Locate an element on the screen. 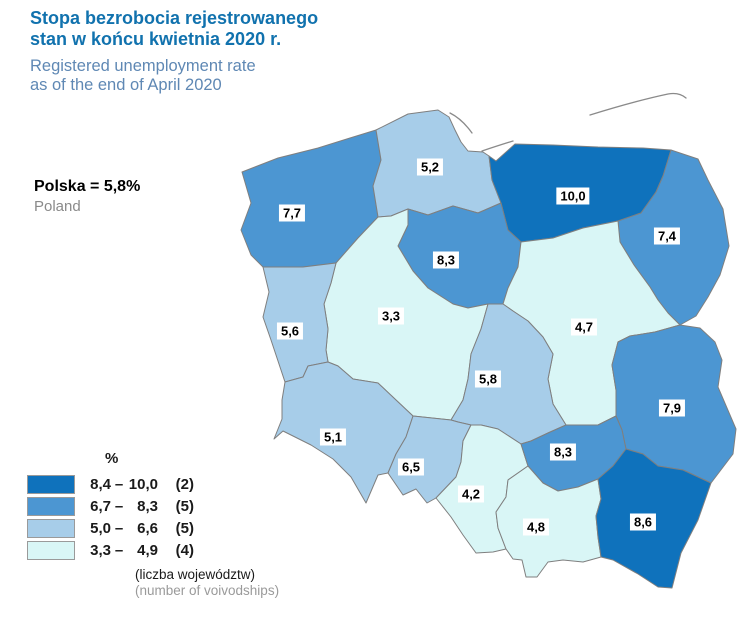 This screenshot has height=620, width=754. legend-range-3: 3,3–4,9 is located at coordinates (124, 550).